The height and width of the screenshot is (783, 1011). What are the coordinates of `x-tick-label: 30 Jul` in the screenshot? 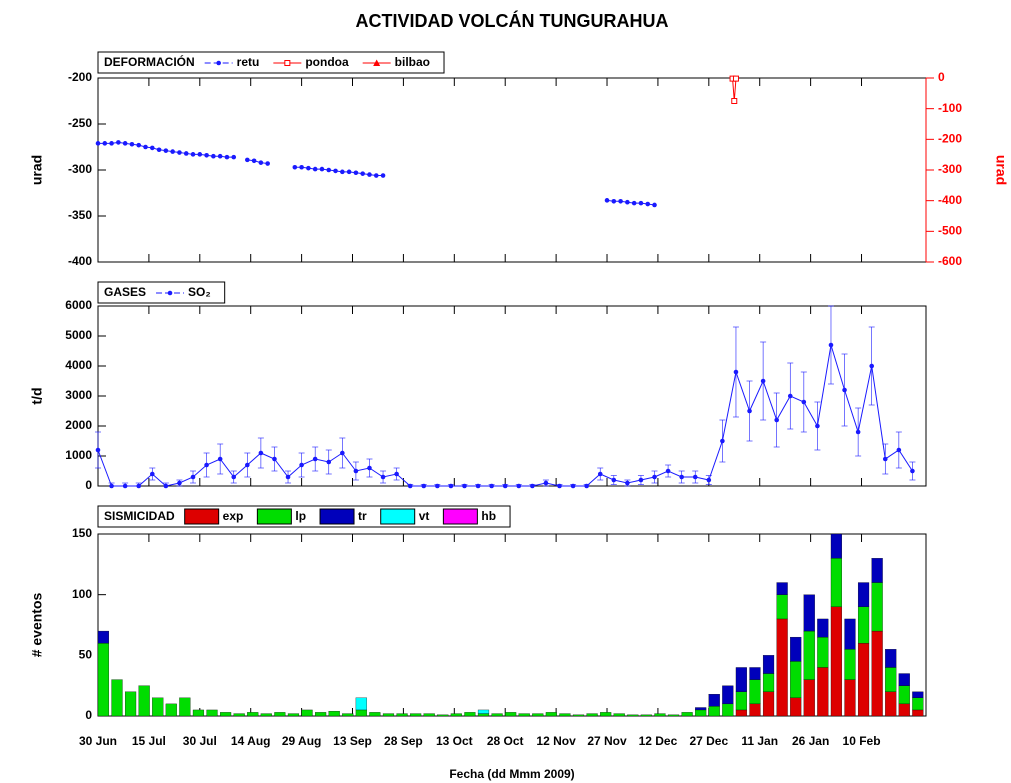 It's located at (200, 741).